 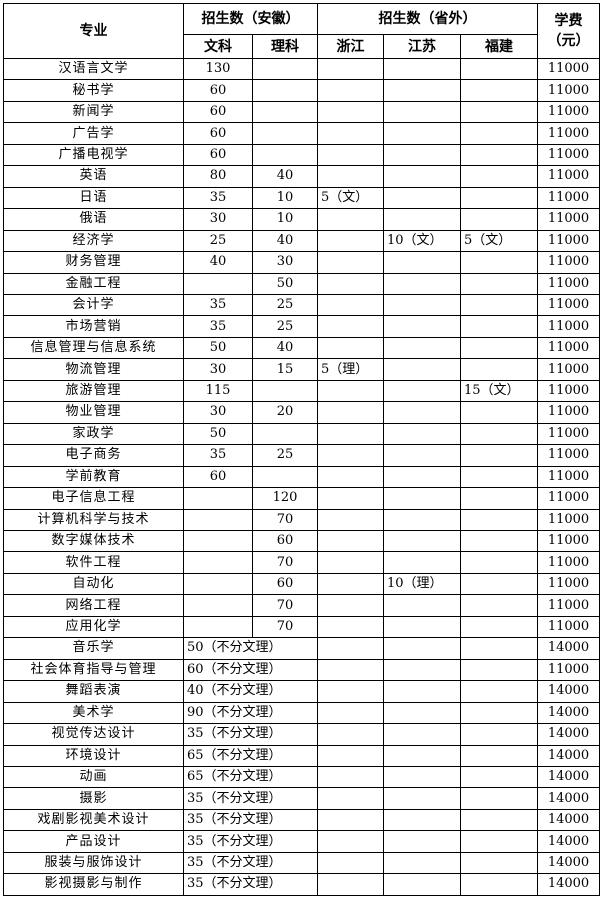 I want to click on table-row: 美术学 90（不分文理） 14000, so click(x=301, y=713).